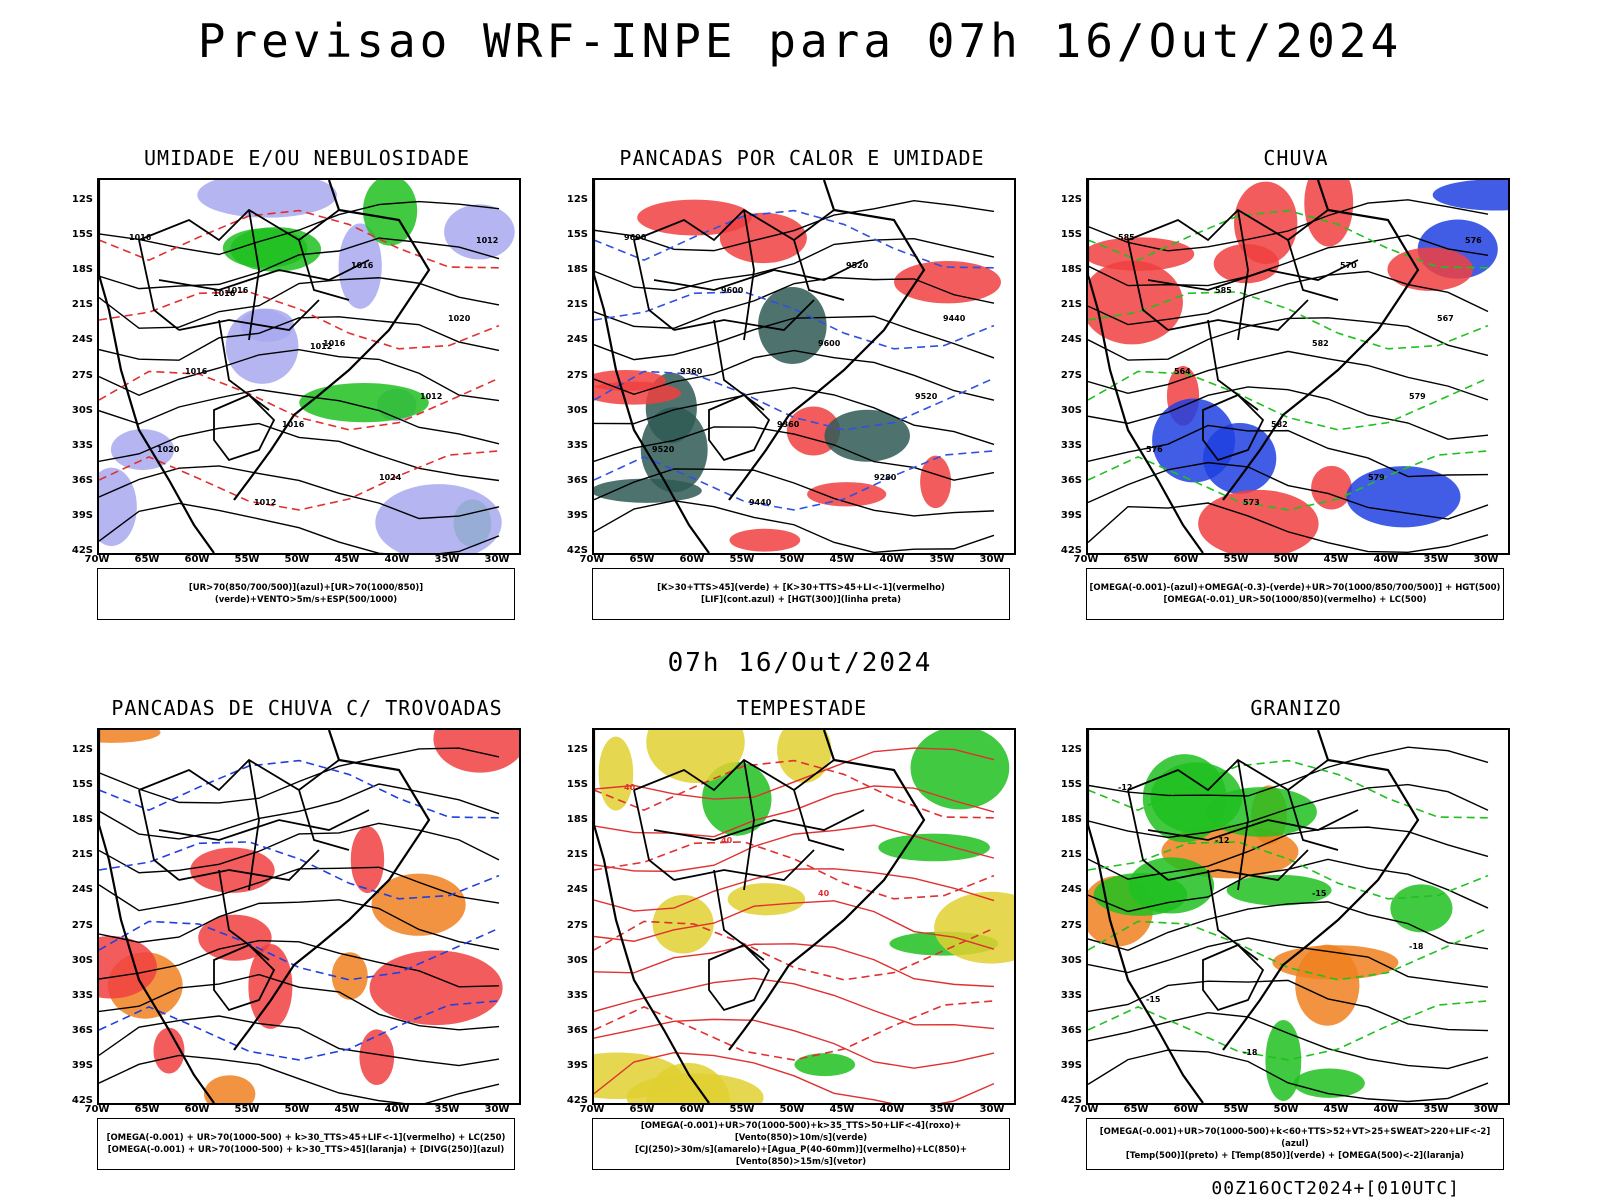 Image resolution: width=1600 pixels, height=1200 pixels. Describe the element at coordinates (147, 1109) in the screenshot. I see `lon-tick-label: 65W` at that location.